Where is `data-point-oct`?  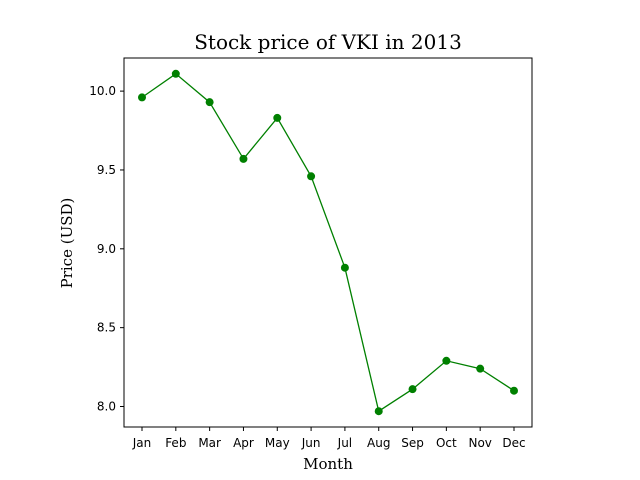
data-point-oct is located at coordinates (446, 360).